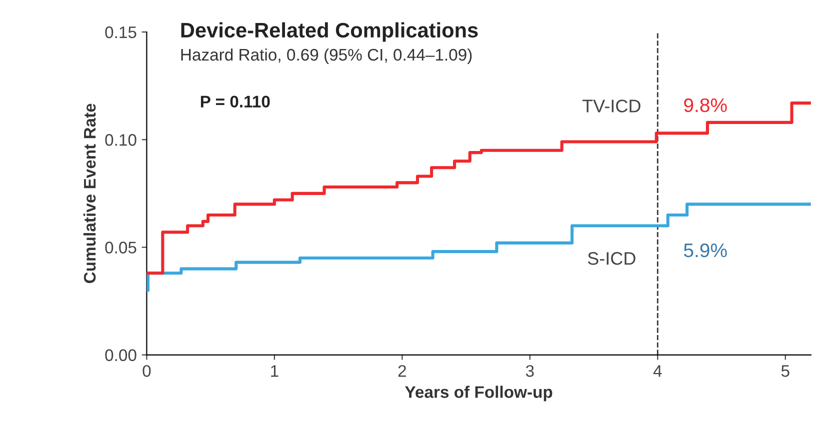  I want to click on x-tick-label: 5, so click(785, 371).